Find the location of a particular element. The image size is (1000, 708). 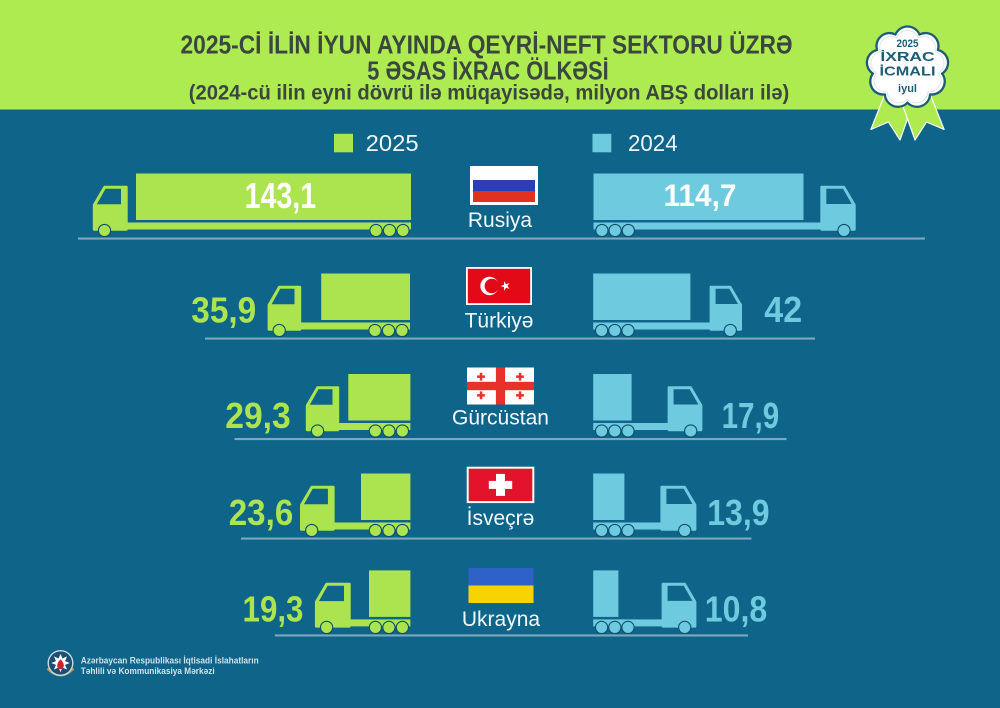

svg-text: İXRAC is located at coordinates (907, 56).